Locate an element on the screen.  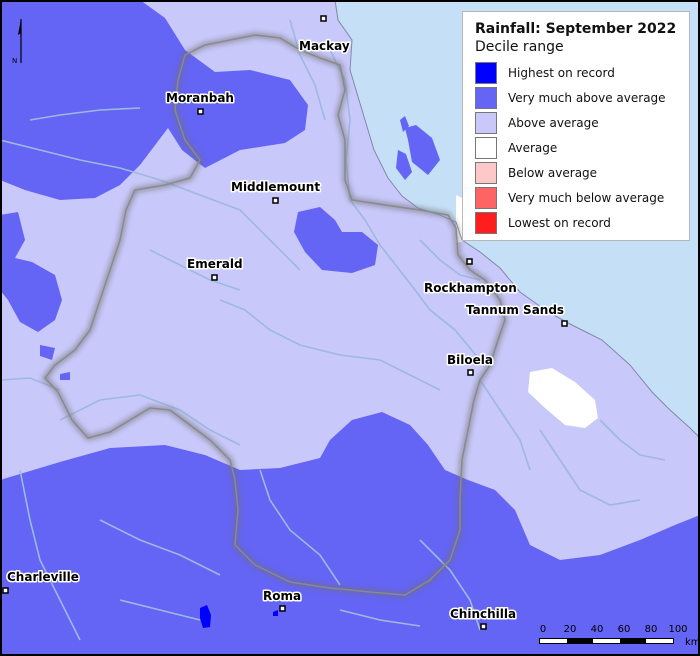
legend-label: Highest on record is located at coordinates (561, 72).